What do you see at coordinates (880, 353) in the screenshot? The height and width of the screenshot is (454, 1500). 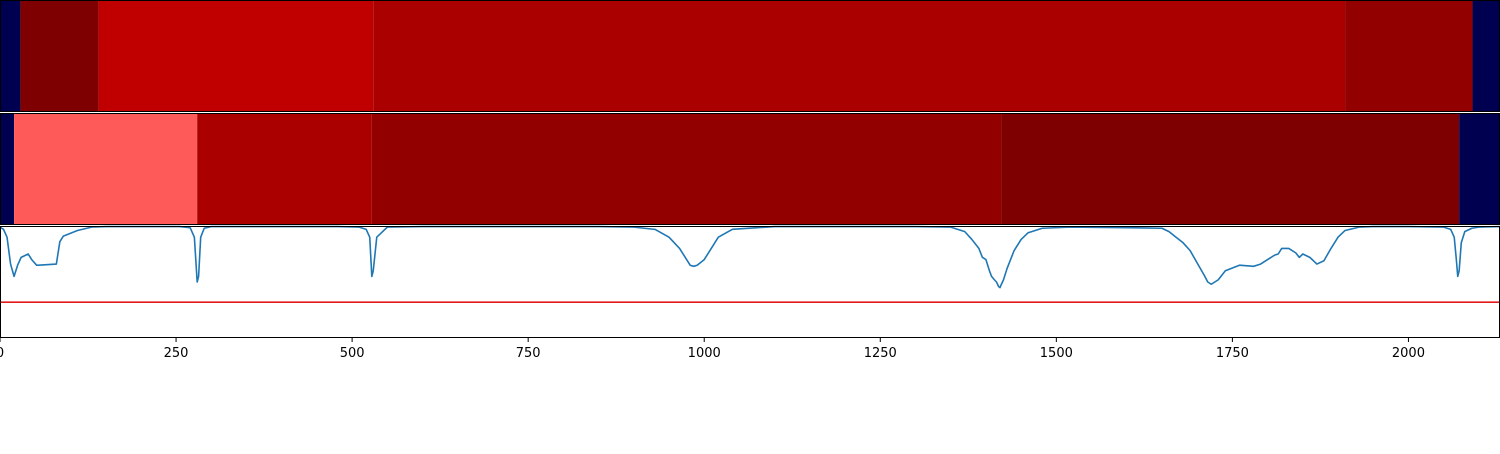 I see `x-tick-label: 1250` at bounding box center [880, 353].